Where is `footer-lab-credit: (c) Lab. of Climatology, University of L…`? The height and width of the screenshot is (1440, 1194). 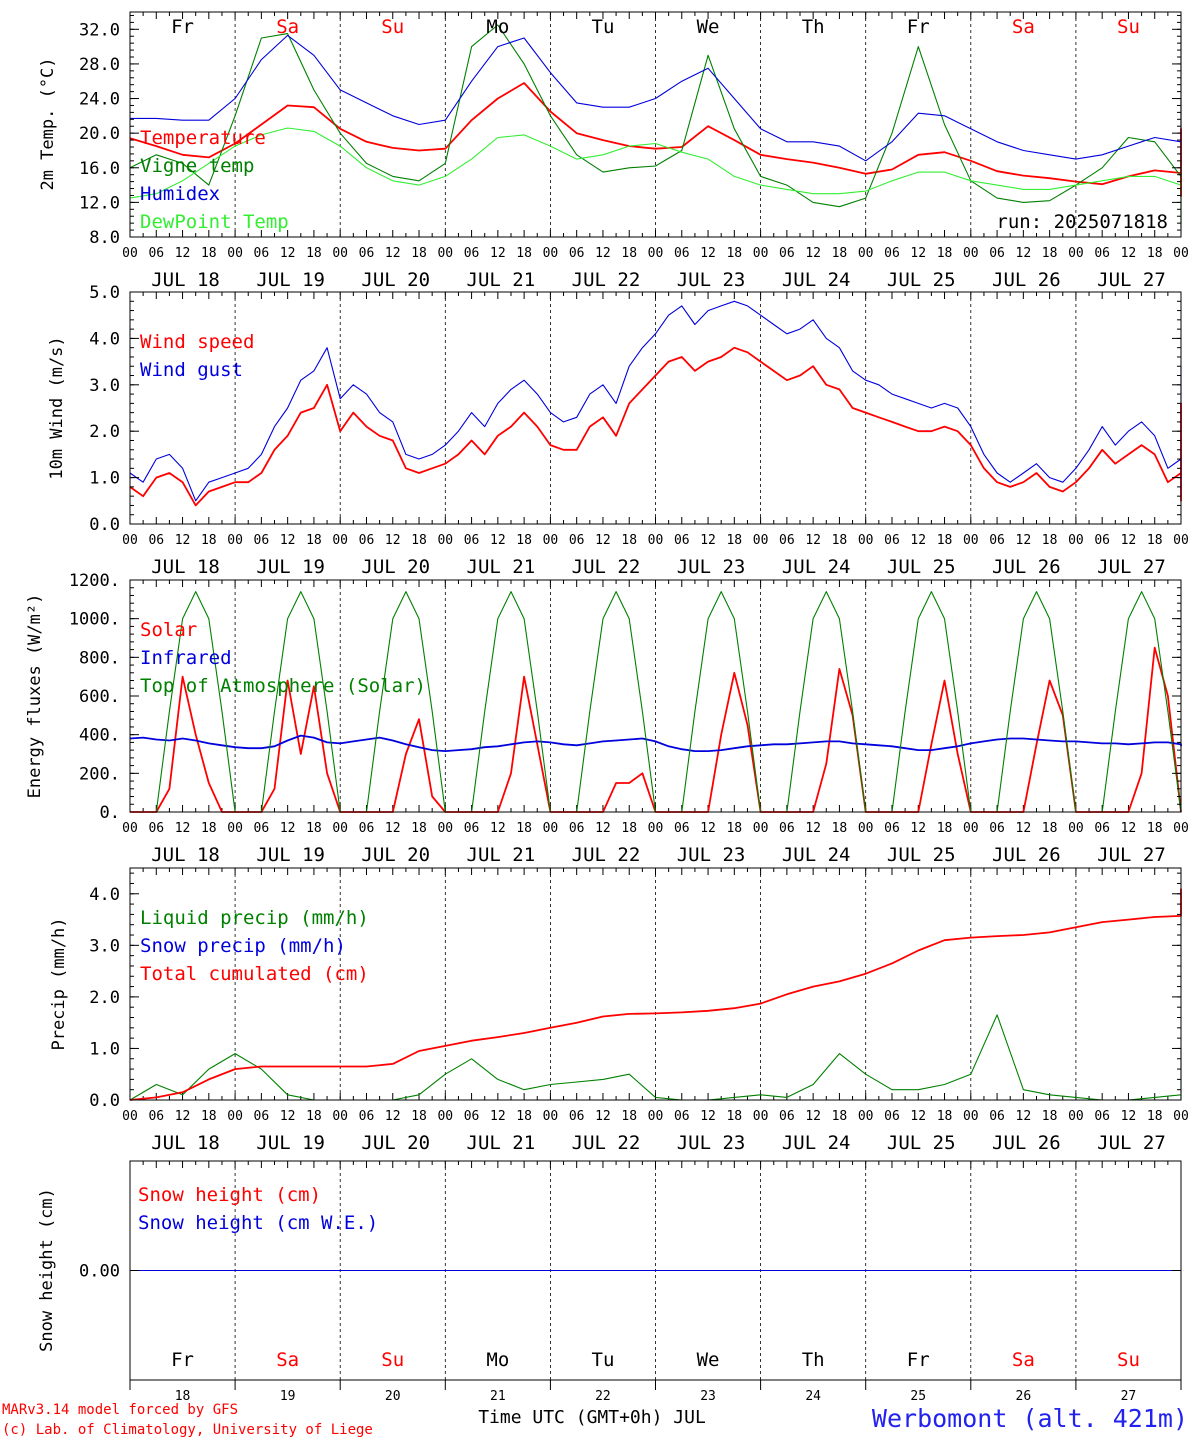 footer-lab-credit: (c) Lab. of Climatology, University of L… is located at coordinates (187, 1430).